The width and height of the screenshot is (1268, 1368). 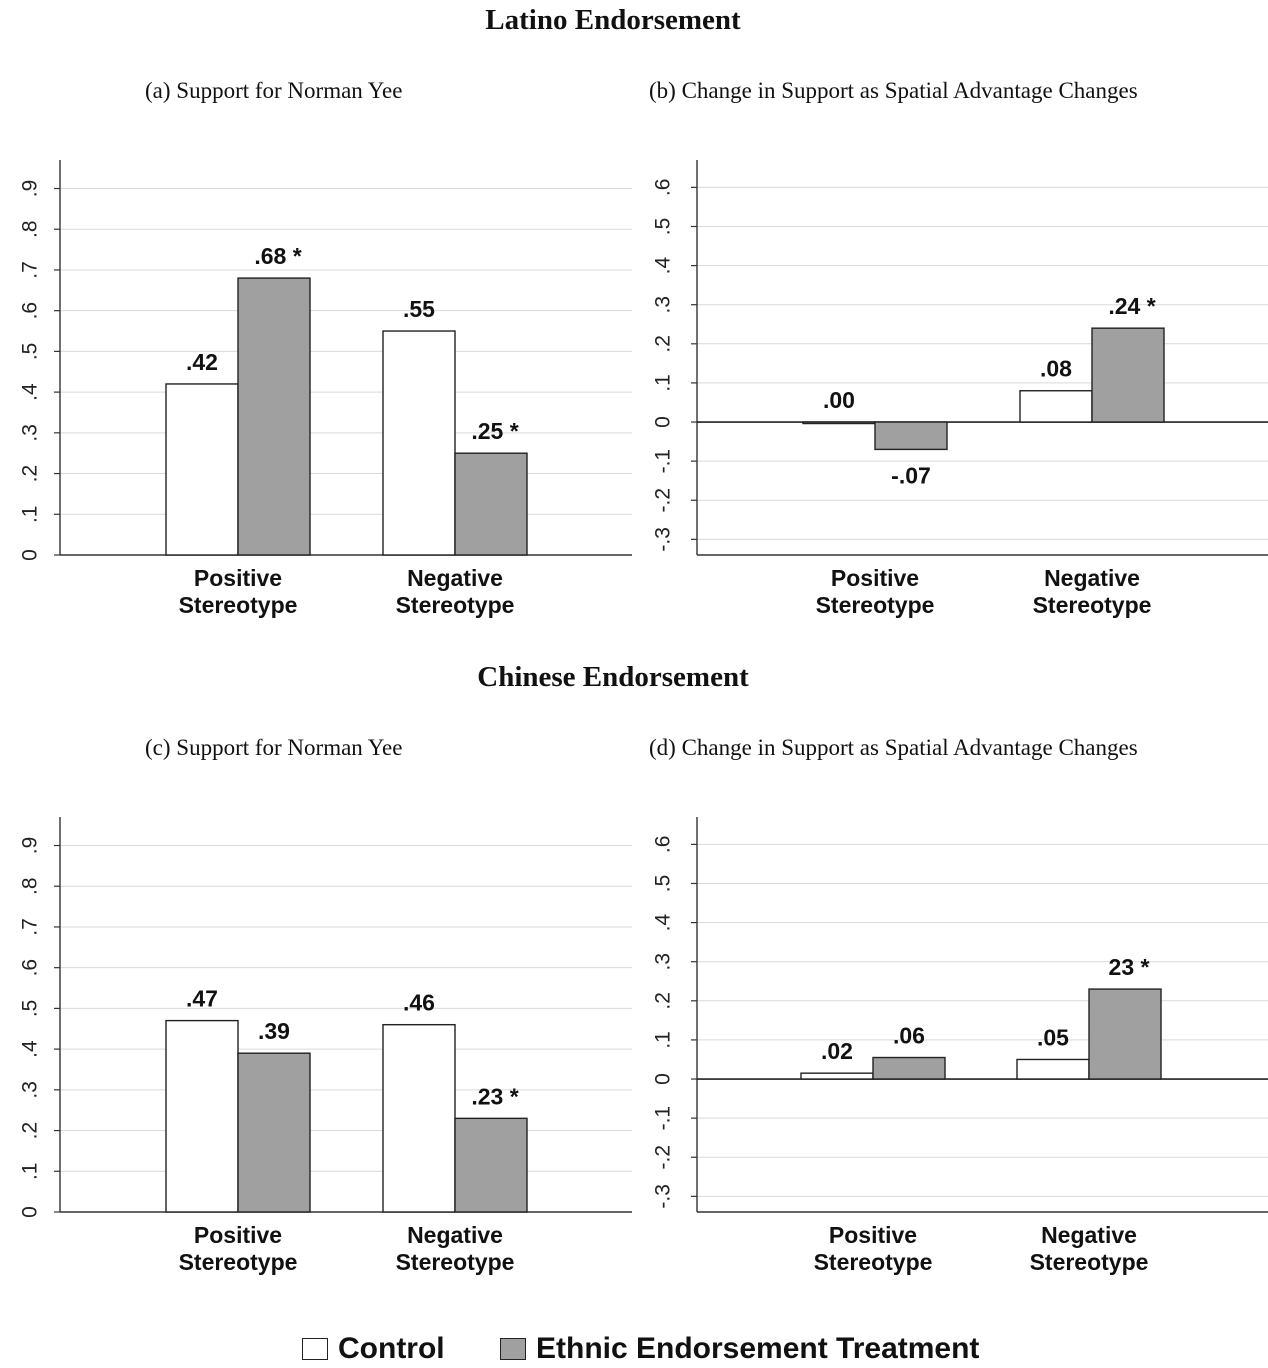 What do you see at coordinates (663, 500) in the screenshot?
I see `panel-b-y-tick-label: -.2` at bounding box center [663, 500].